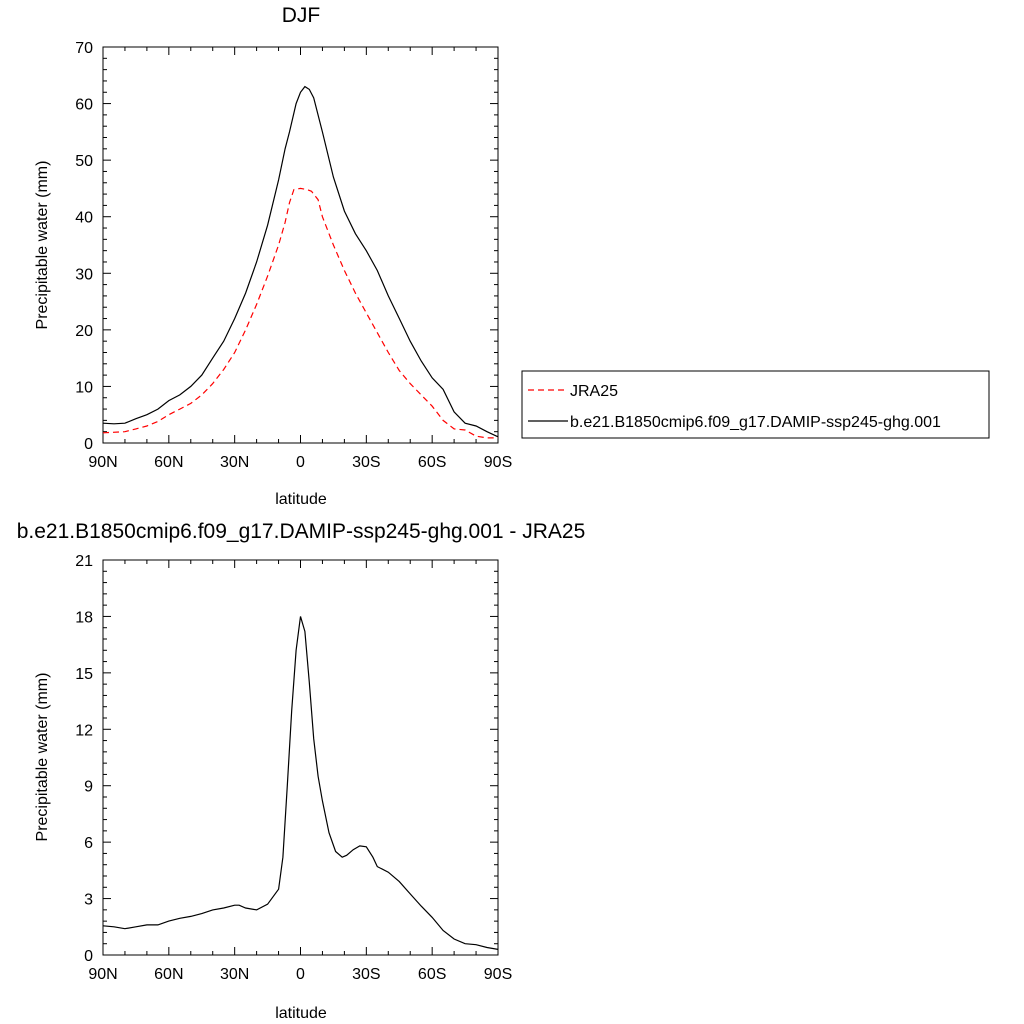  I want to click on top-y-tick-label: 10, so click(84, 387).